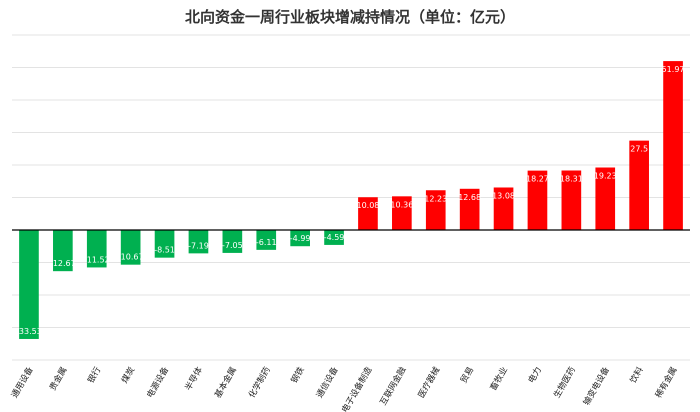 The height and width of the screenshot is (412, 700). What do you see at coordinates (298, 375) in the screenshot?
I see `category-label: 钢铁` at bounding box center [298, 375].